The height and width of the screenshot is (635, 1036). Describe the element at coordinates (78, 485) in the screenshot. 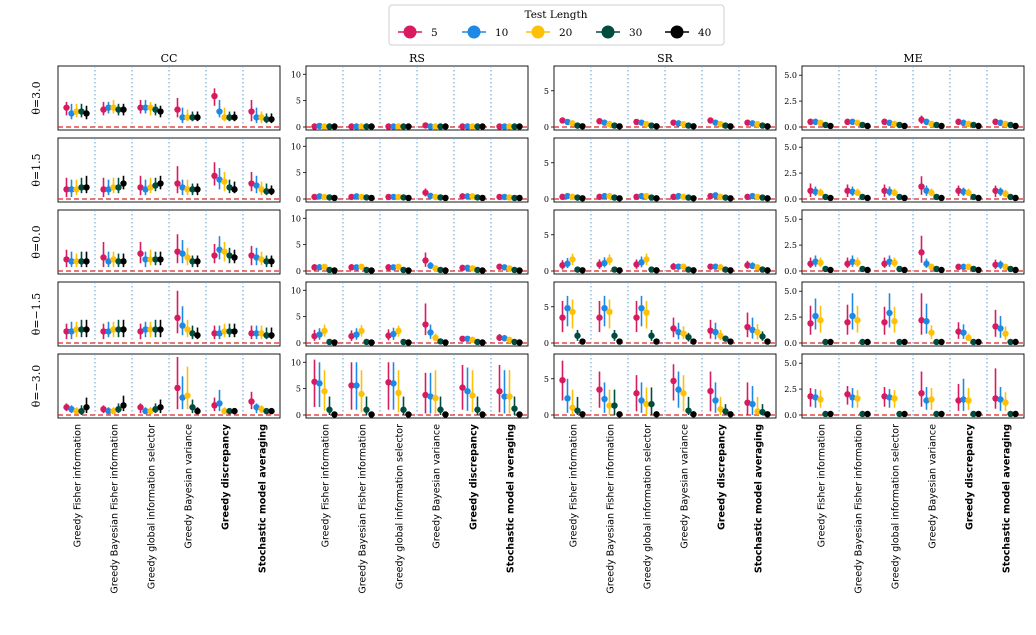

I see `method-label: Greedy Fisher information` at that location.